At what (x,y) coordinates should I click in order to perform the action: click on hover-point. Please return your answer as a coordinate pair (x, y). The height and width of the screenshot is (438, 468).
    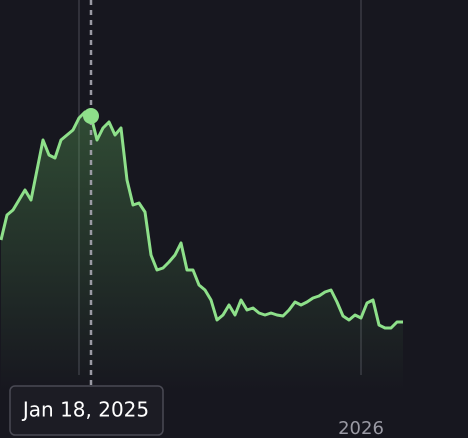
    Looking at the image, I should click on (91, 116).